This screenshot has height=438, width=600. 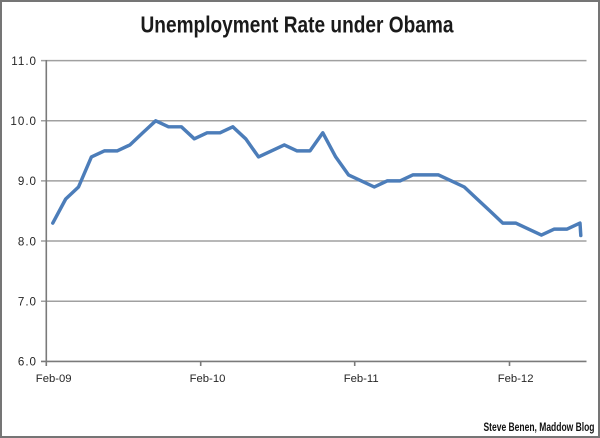 What do you see at coordinates (539, 427) in the screenshot?
I see `svg-text: Steve Benen, Maddow Blog` at bounding box center [539, 427].